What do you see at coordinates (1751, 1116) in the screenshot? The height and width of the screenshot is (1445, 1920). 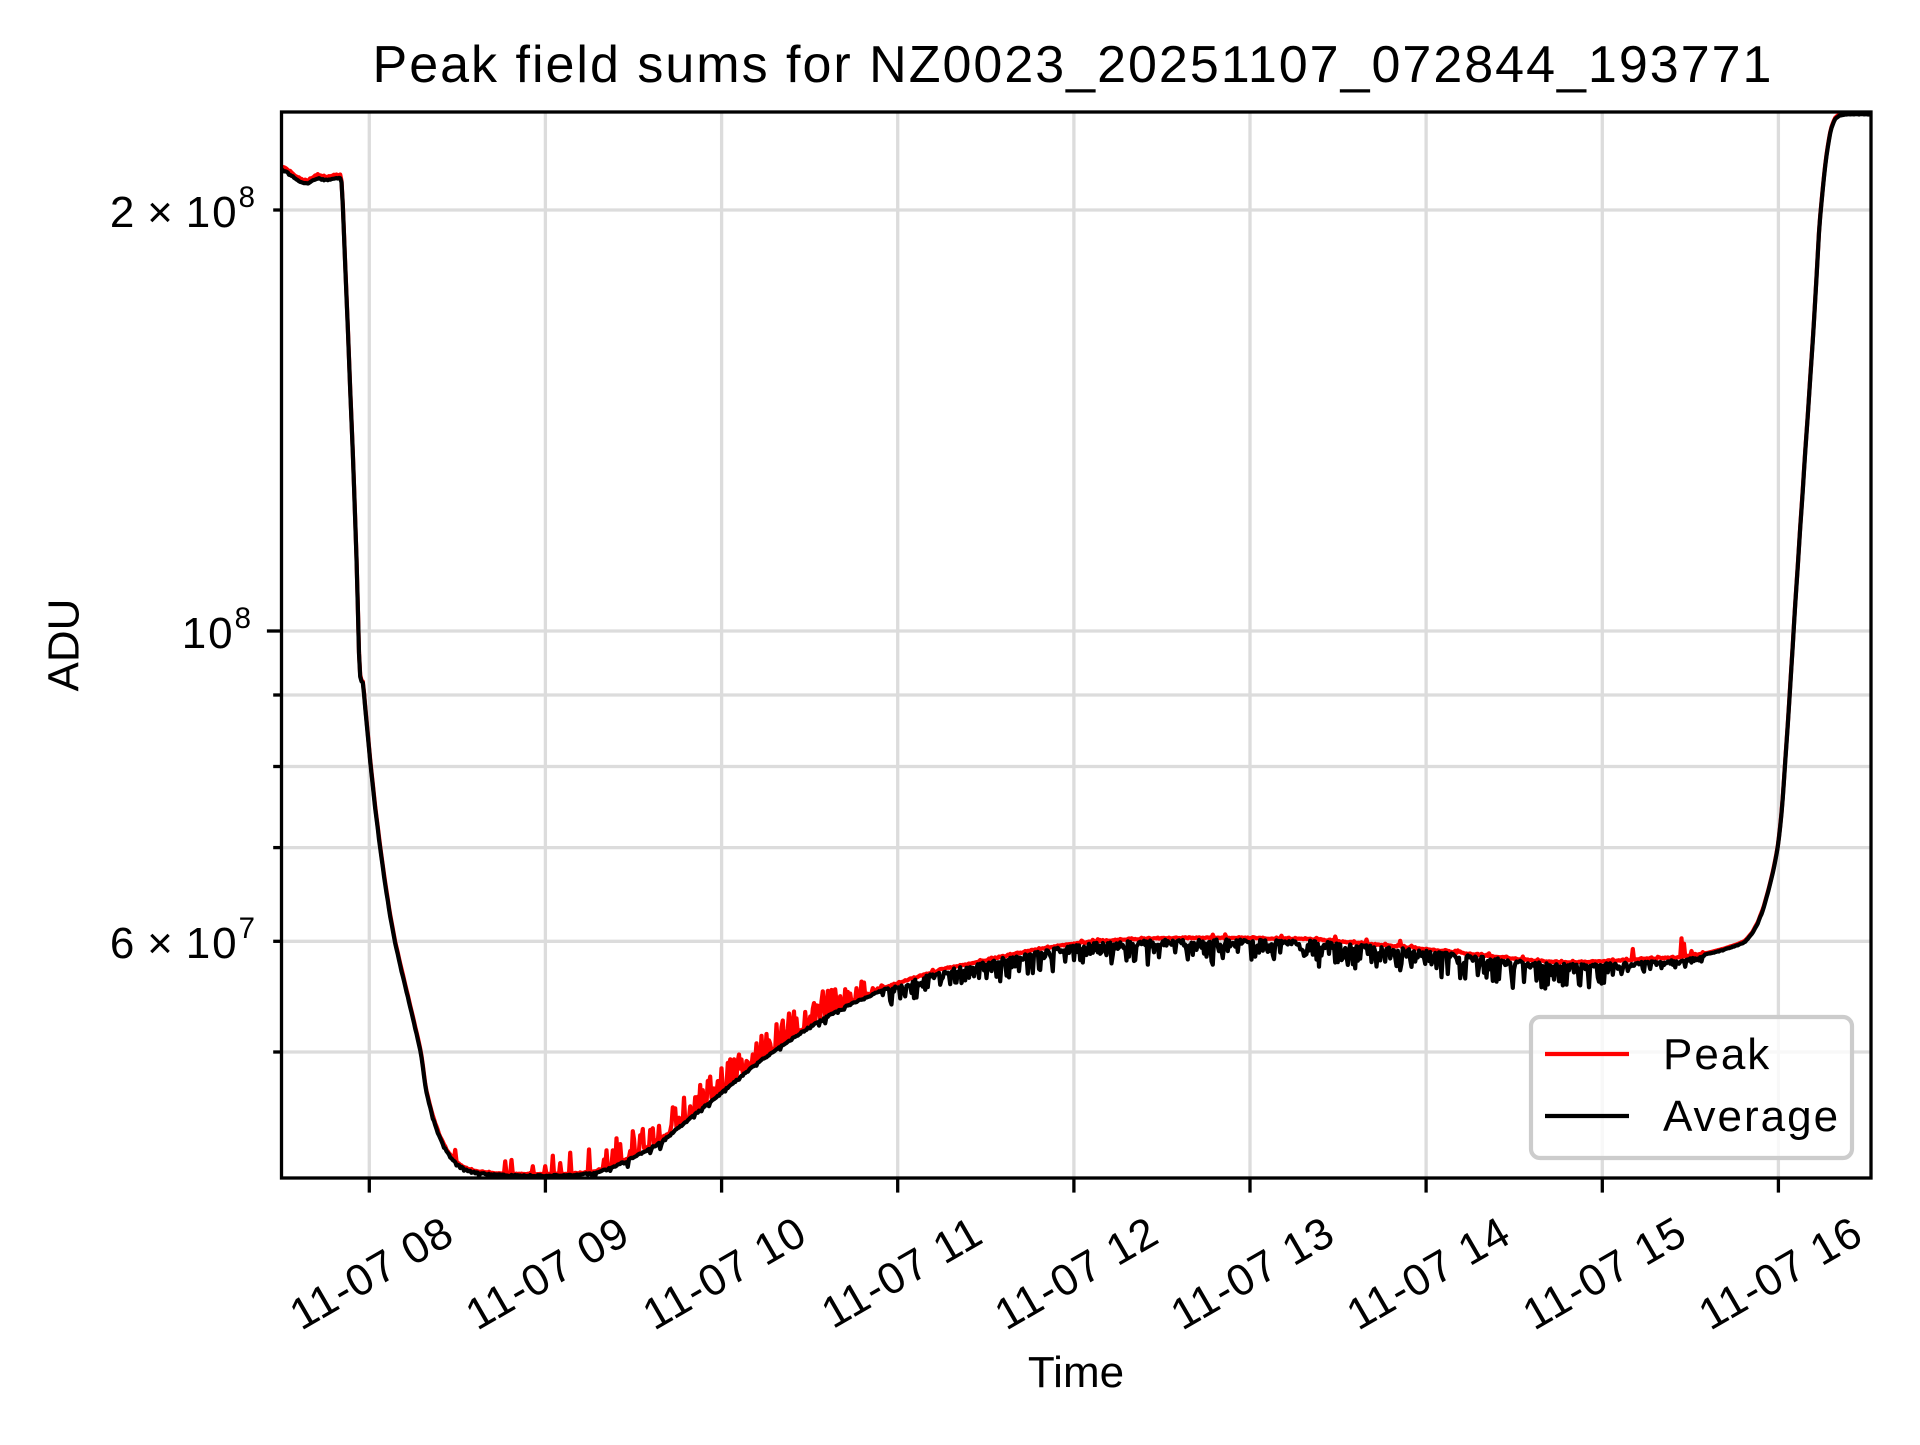 I see `svg-text: Average` at bounding box center [1751, 1116].